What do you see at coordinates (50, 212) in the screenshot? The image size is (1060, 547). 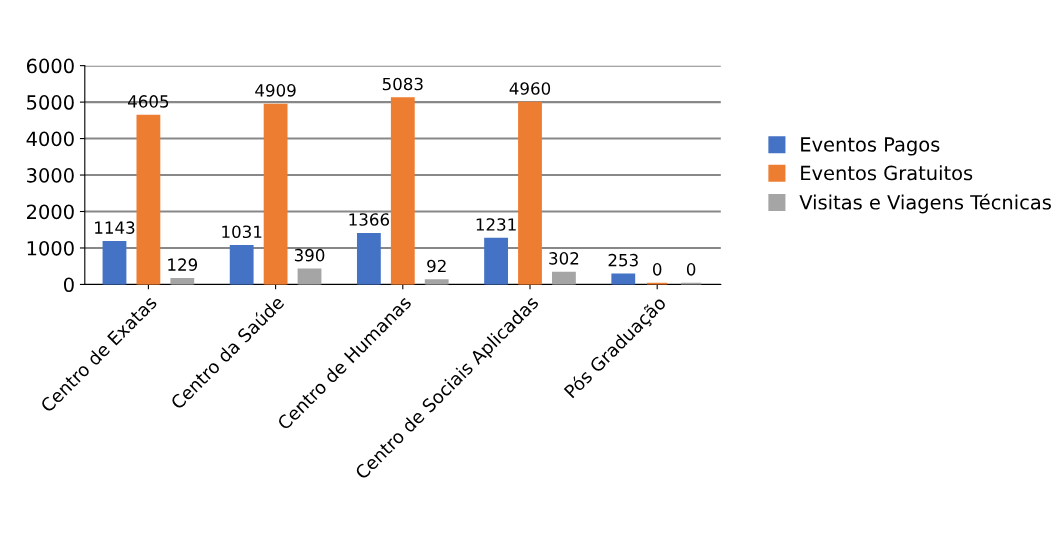 I see `y-tick-label: 2000` at bounding box center [50, 212].